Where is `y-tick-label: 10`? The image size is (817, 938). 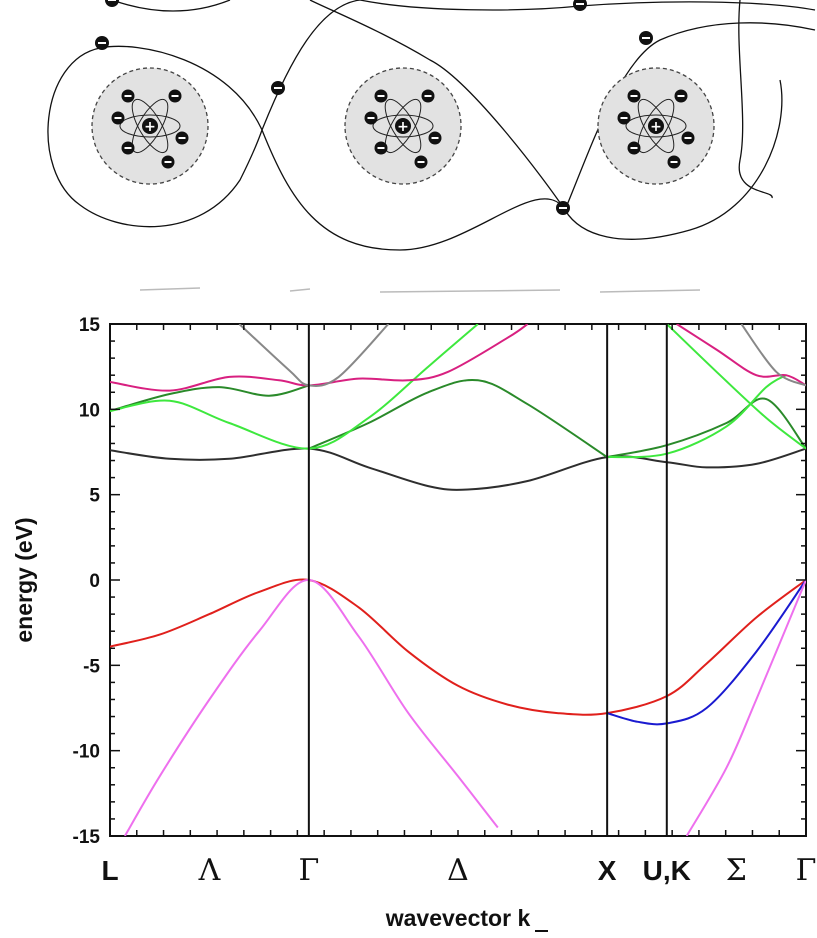
y-tick-label: 10 is located at coordinates (89, 410).